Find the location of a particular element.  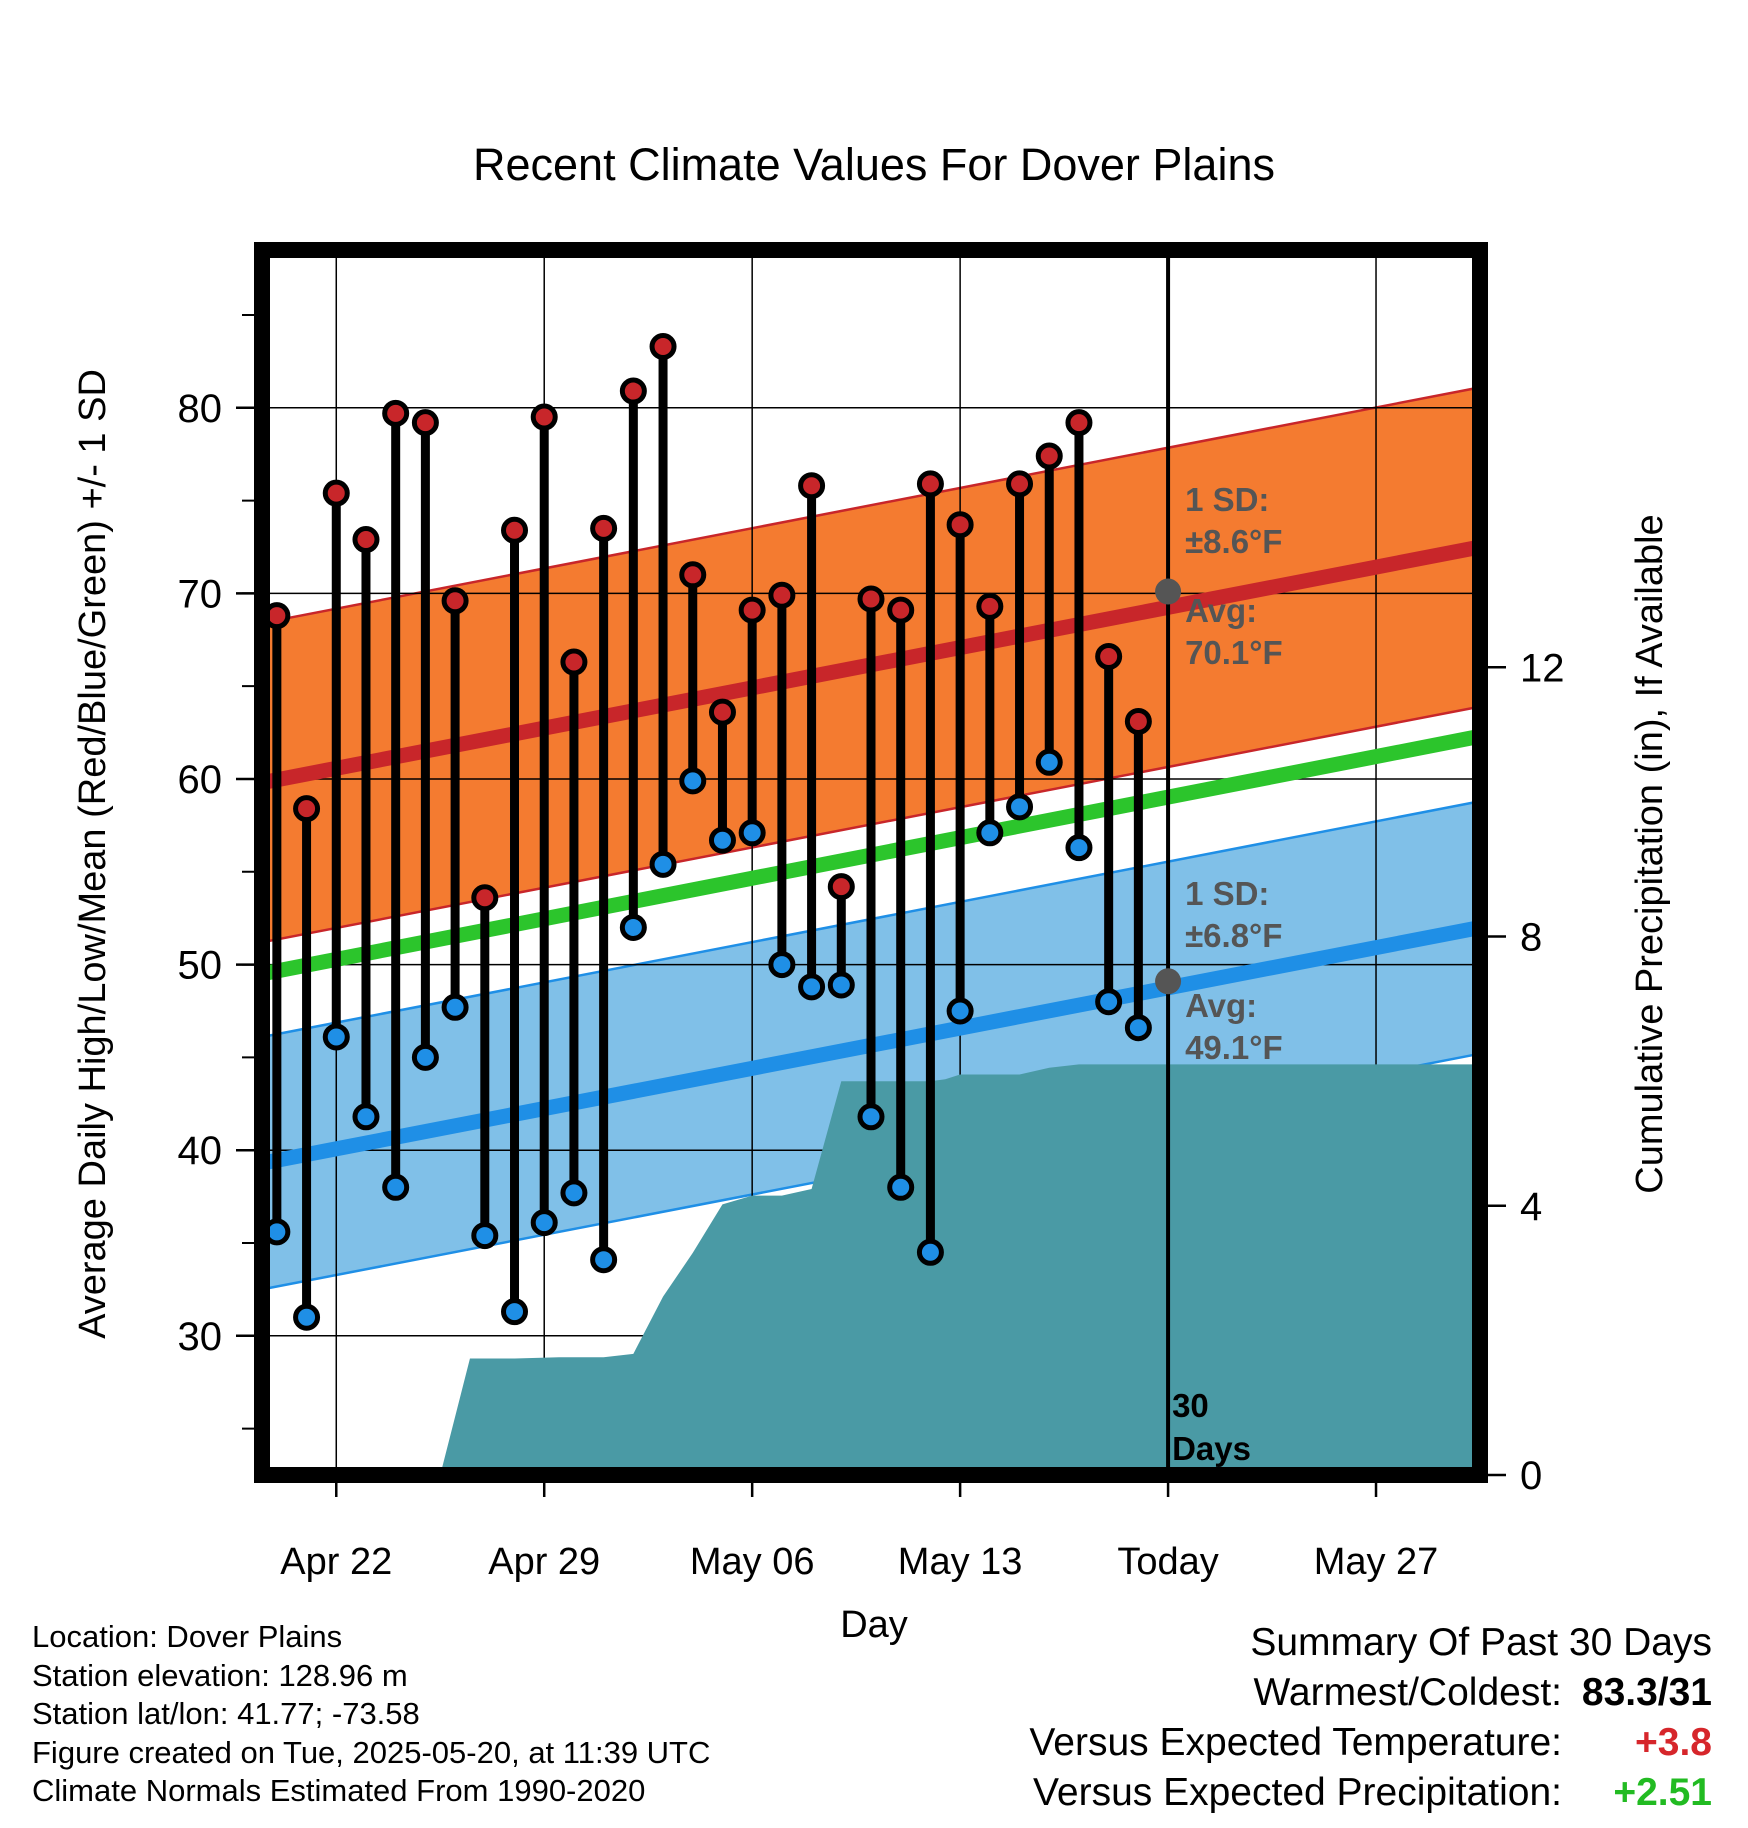

x-tick-label: Apr 22 is located at coordinates (336, 1562).